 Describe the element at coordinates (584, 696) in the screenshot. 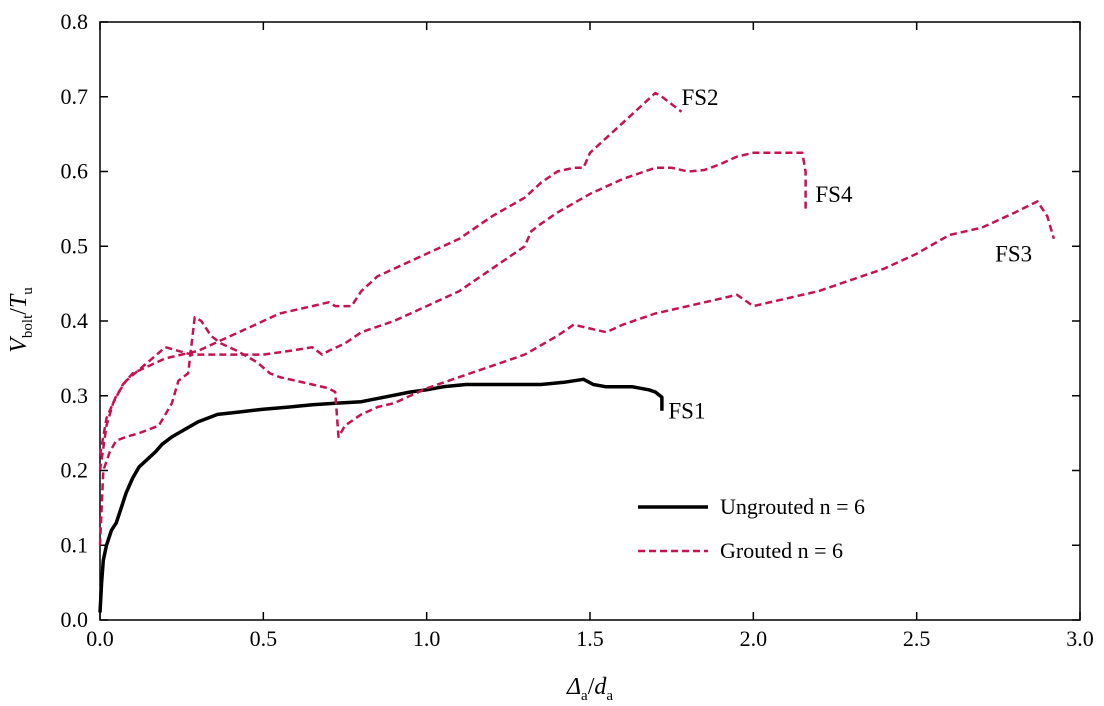

I see `x-axis-title-main-sub: a` at that location.